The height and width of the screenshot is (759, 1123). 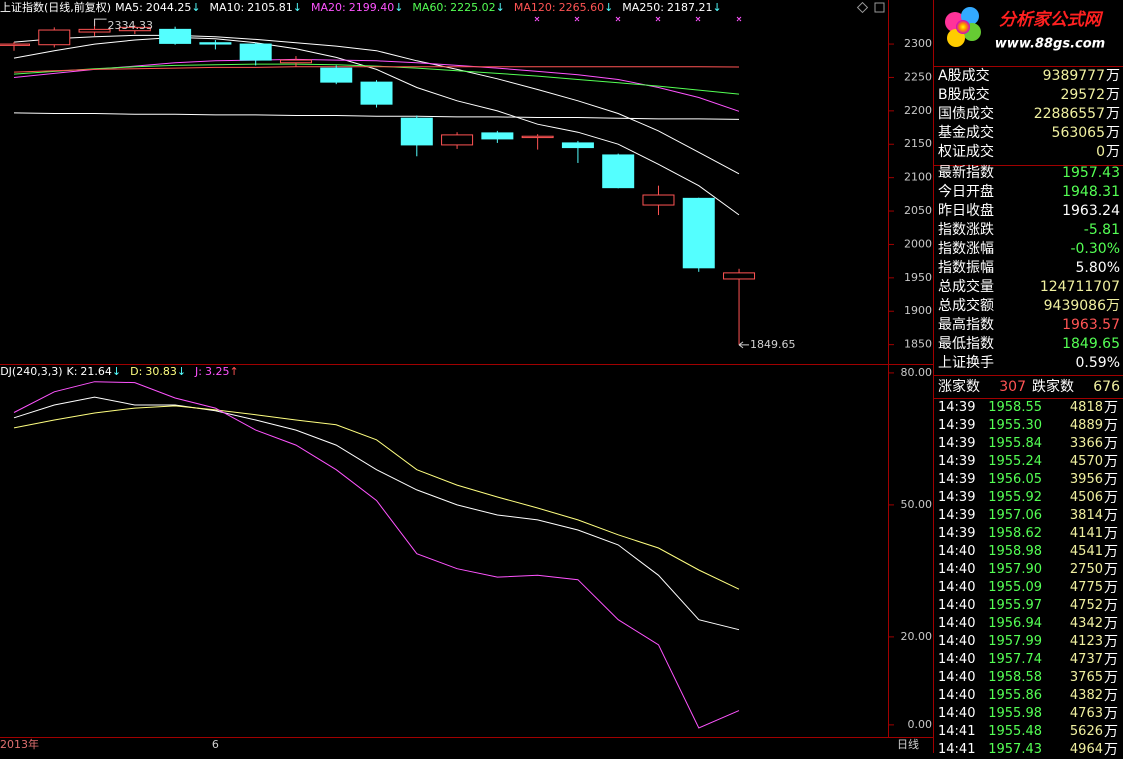 I want to click on tick-price: 1955.24, so click(x=1015, y=461).